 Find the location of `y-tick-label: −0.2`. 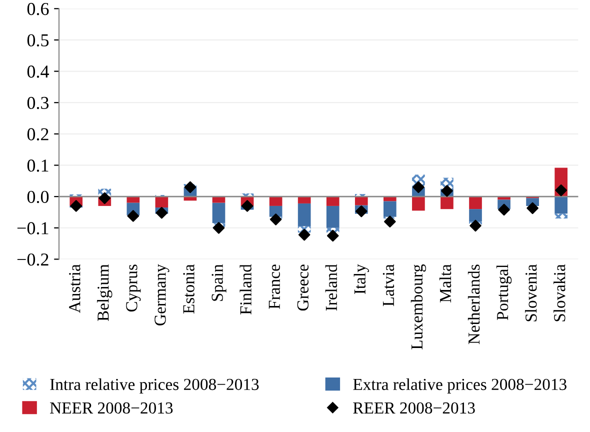

y-tick-label: −0.2 is located at coordinates (32, 259).